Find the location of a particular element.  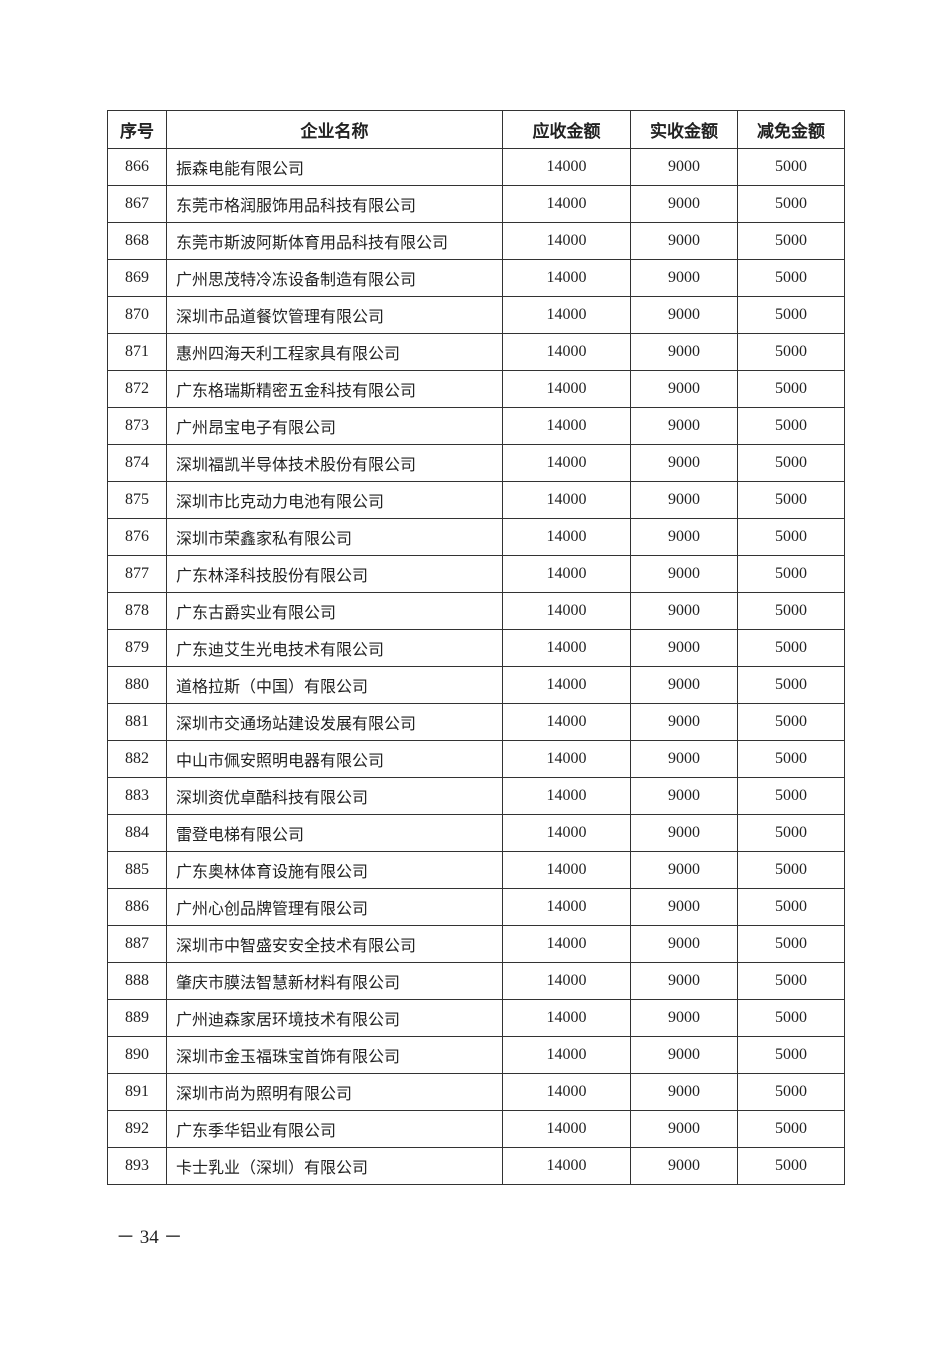

table-row: 877 广东林泽科技股份有限公司 14000 9000 5000 is located at coordinates (476, 574).